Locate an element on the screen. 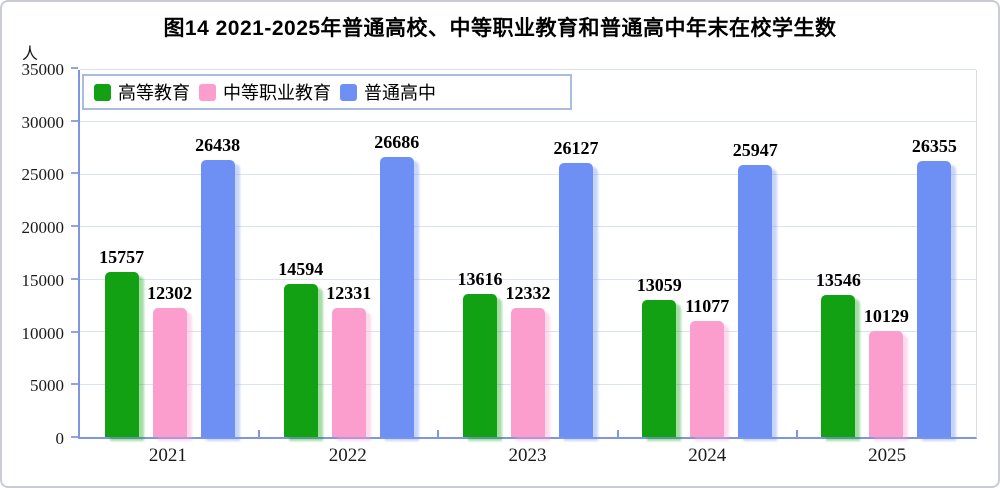  bar-高等教育-2024: 13059 is located at coordinates (659, 356).